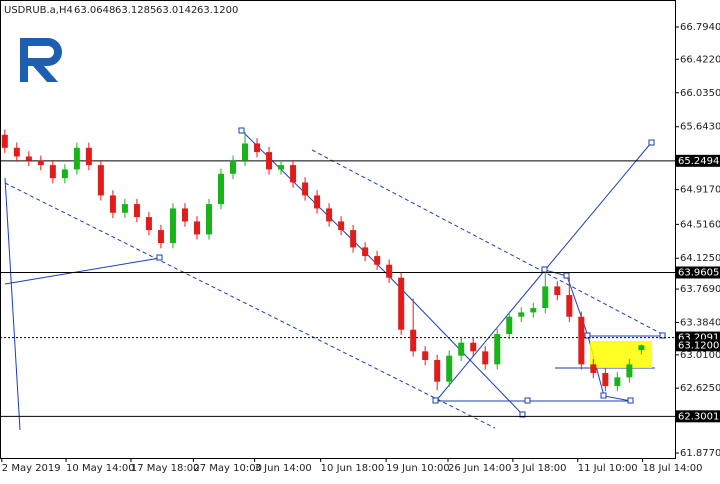 The image size is (720, 484). Describe the element at coordinates (100, 468) in the screenshot. I see `x-tick-label: 10 May 14:00` at that location.